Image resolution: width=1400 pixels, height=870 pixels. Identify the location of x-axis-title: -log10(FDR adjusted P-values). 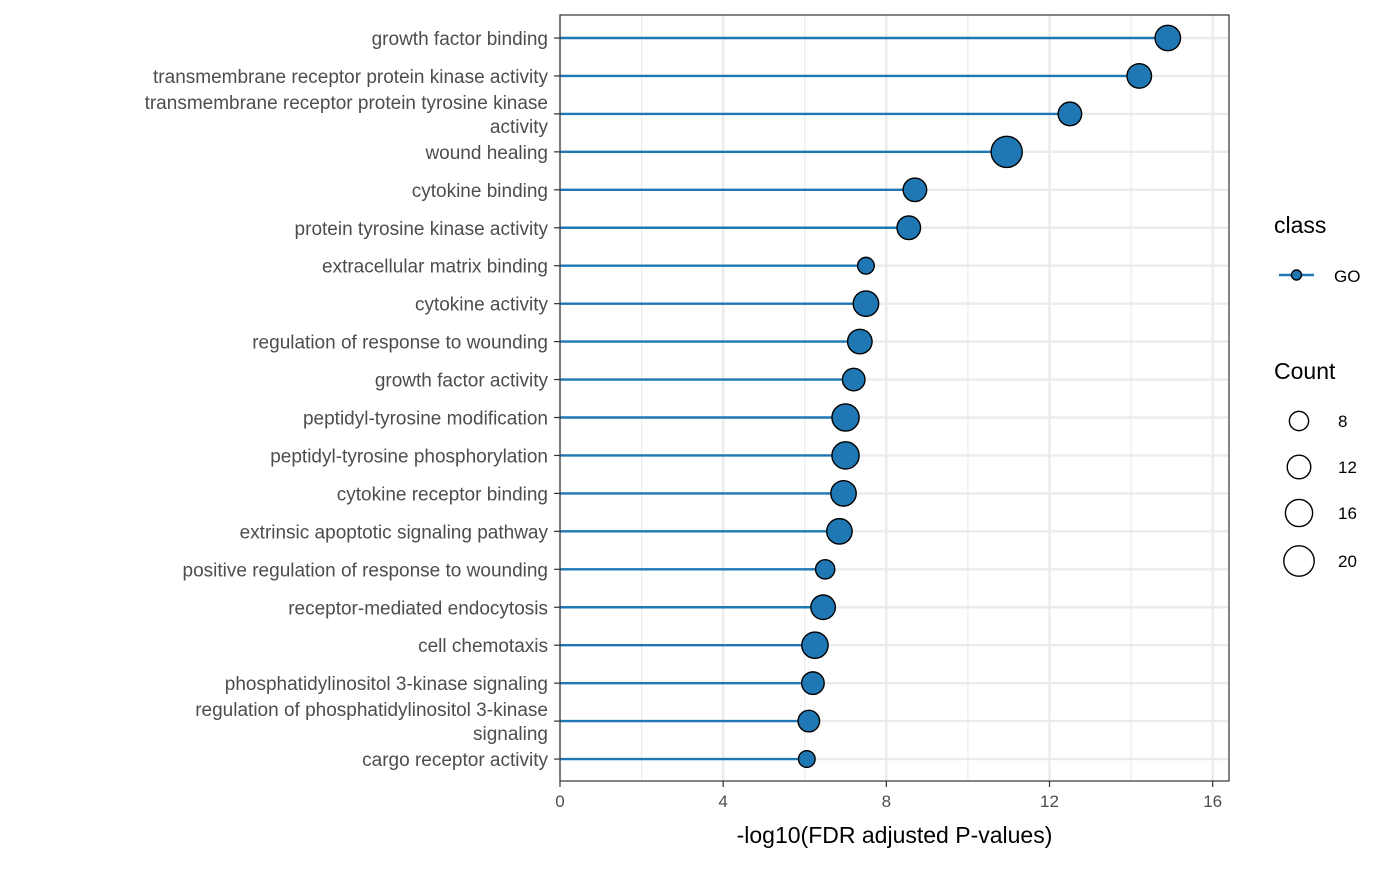
(895, 835).